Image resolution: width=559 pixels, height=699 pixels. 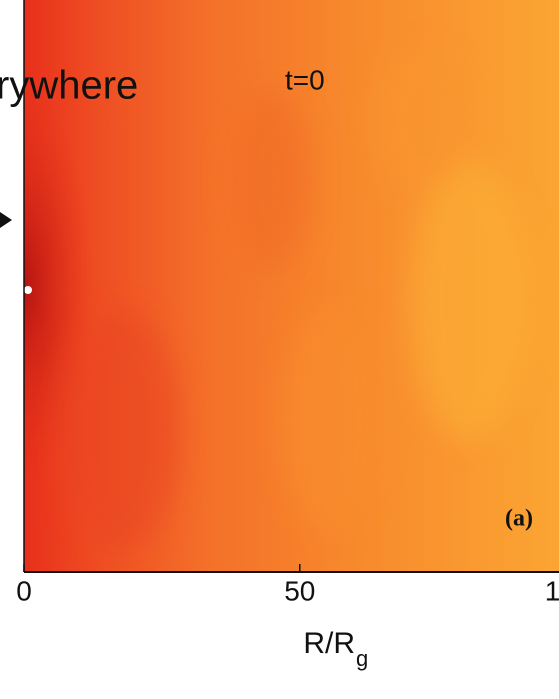 What do you see at coordinates (305, 79) in the screenshot?
I see `annotation: t=0` at bounding box center [305, 79].